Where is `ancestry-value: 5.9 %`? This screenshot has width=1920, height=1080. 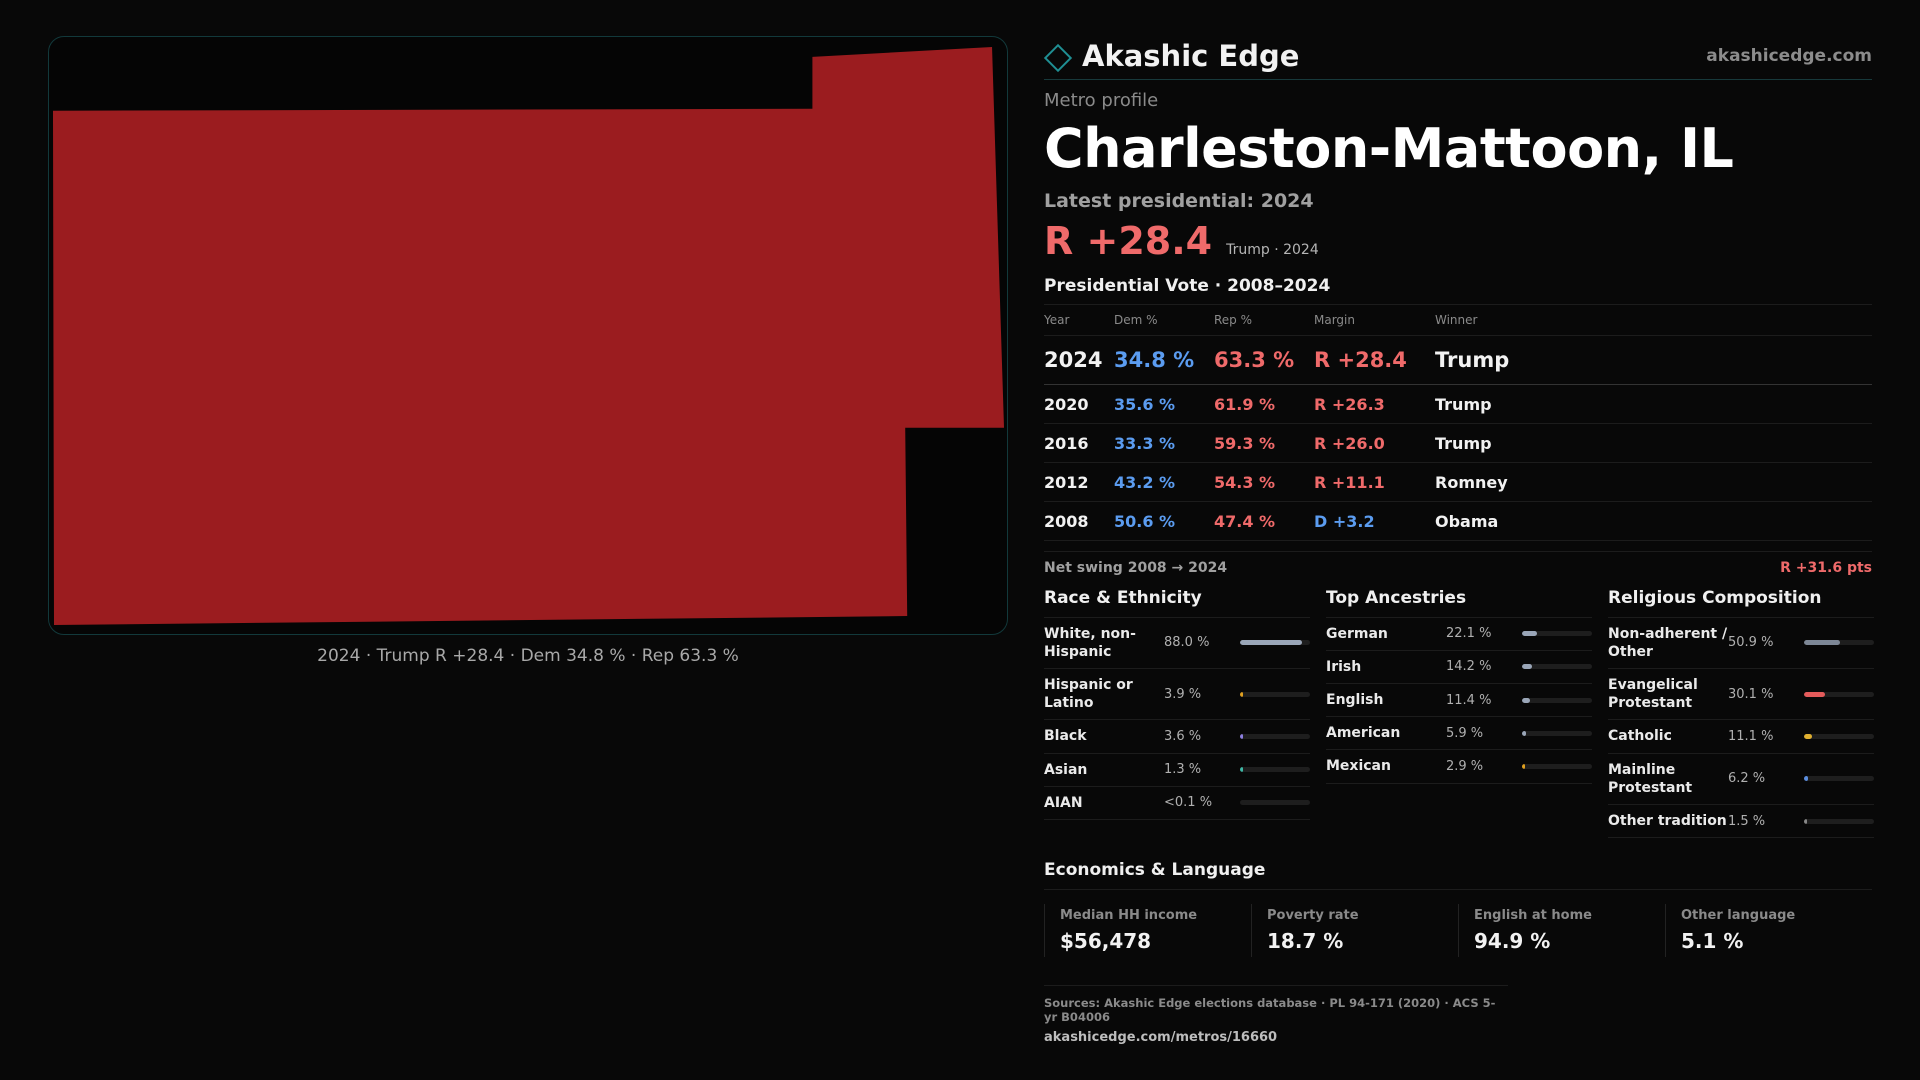
ancestry-value: 5.9 % is located at coordinates (1465, 733).